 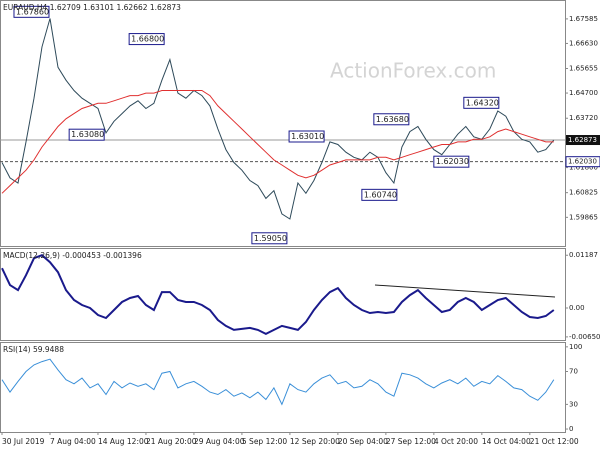 What do you see at coordinates (575, 347) in the screenshot?
I see `y-tick-label: 100` at bounding box center [575, 347].